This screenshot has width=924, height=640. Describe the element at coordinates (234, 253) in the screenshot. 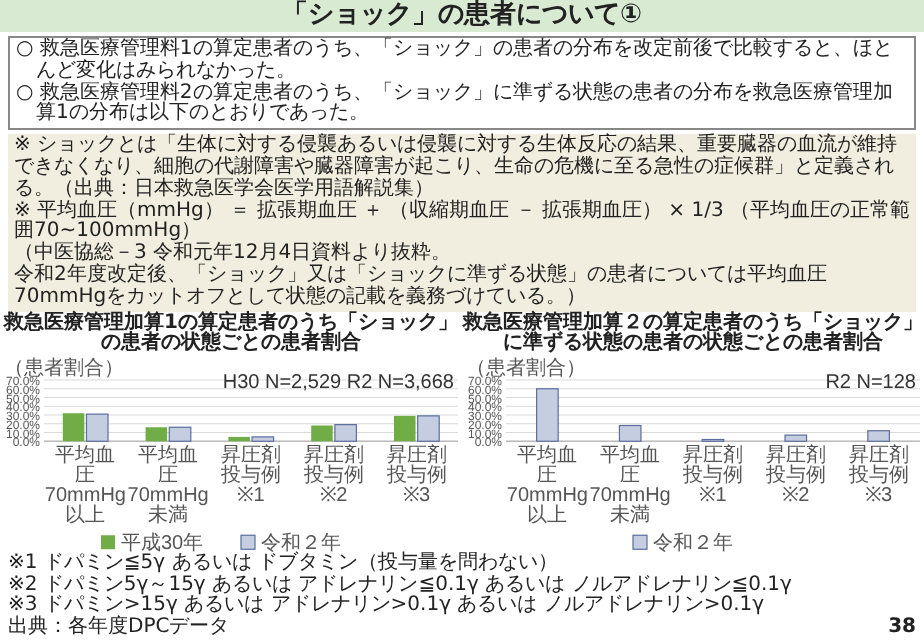

I see `text: （中医協総－3 令和元年12月4日資料より抜粋。` at that location.